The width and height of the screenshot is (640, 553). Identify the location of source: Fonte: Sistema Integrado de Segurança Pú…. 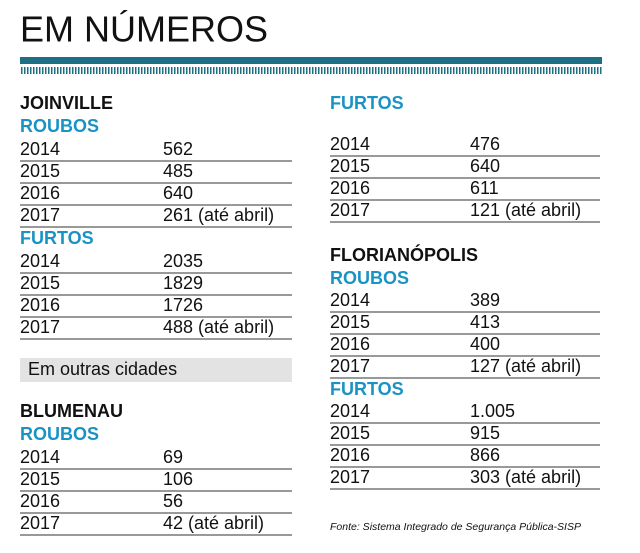
(455, 527).